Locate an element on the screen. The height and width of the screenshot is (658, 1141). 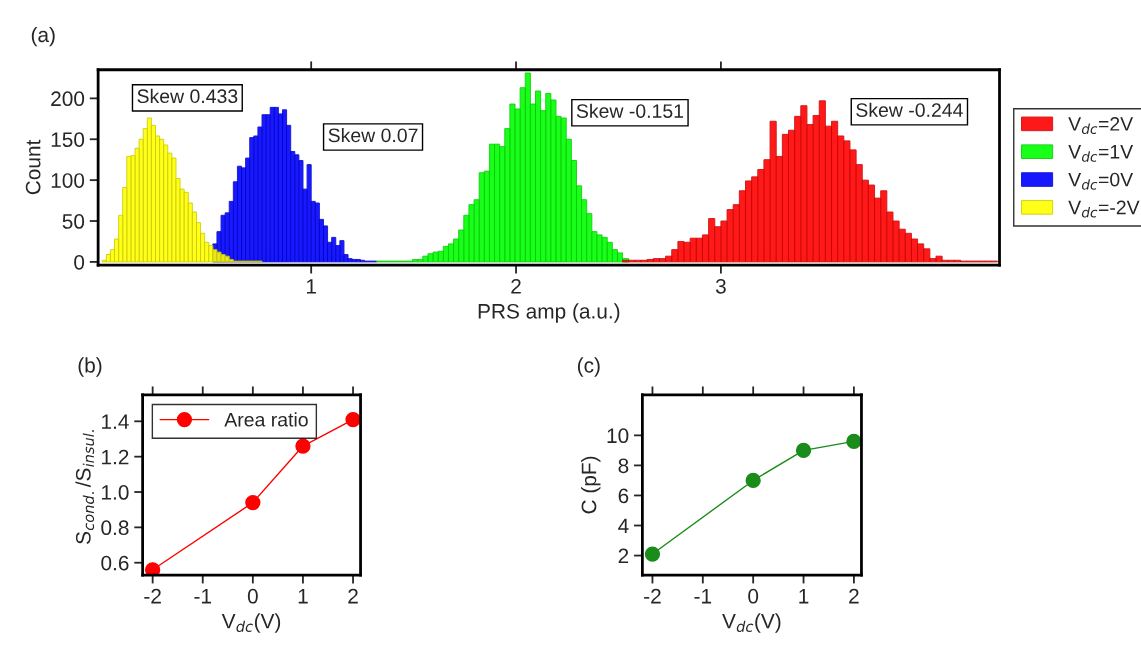
annotation: Skew 0.433 is located at coordinates (187, 96).